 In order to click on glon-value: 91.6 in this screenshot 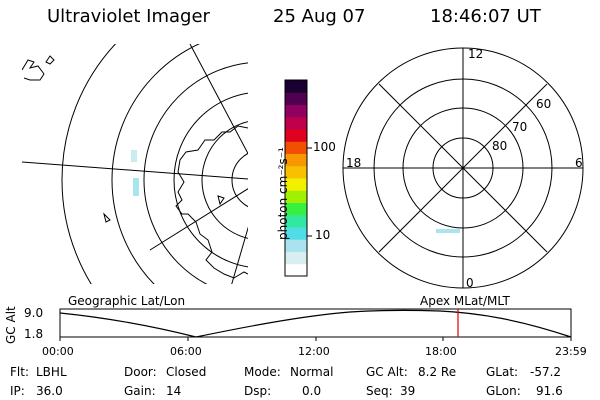, I will do `click(549, 391)`.